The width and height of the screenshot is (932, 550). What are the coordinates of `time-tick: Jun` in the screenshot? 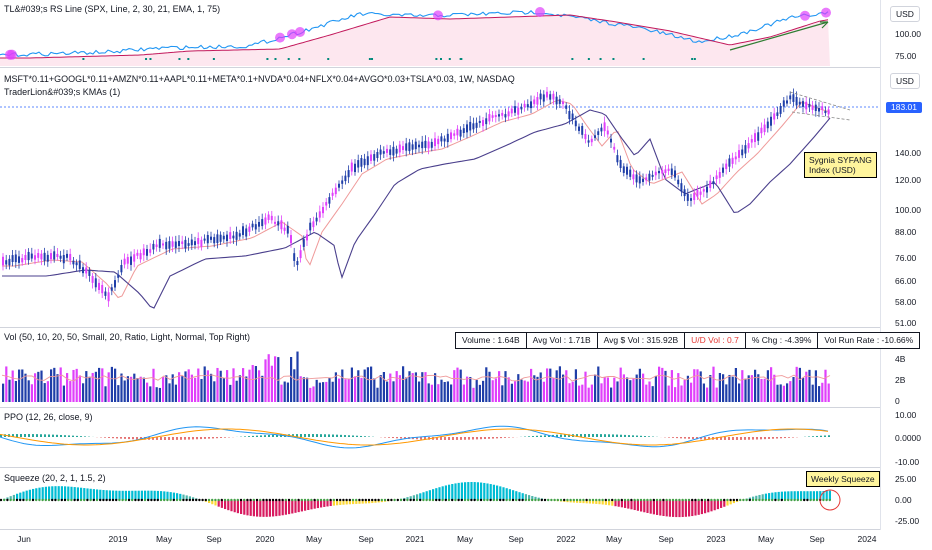 It's located at (24, 539).